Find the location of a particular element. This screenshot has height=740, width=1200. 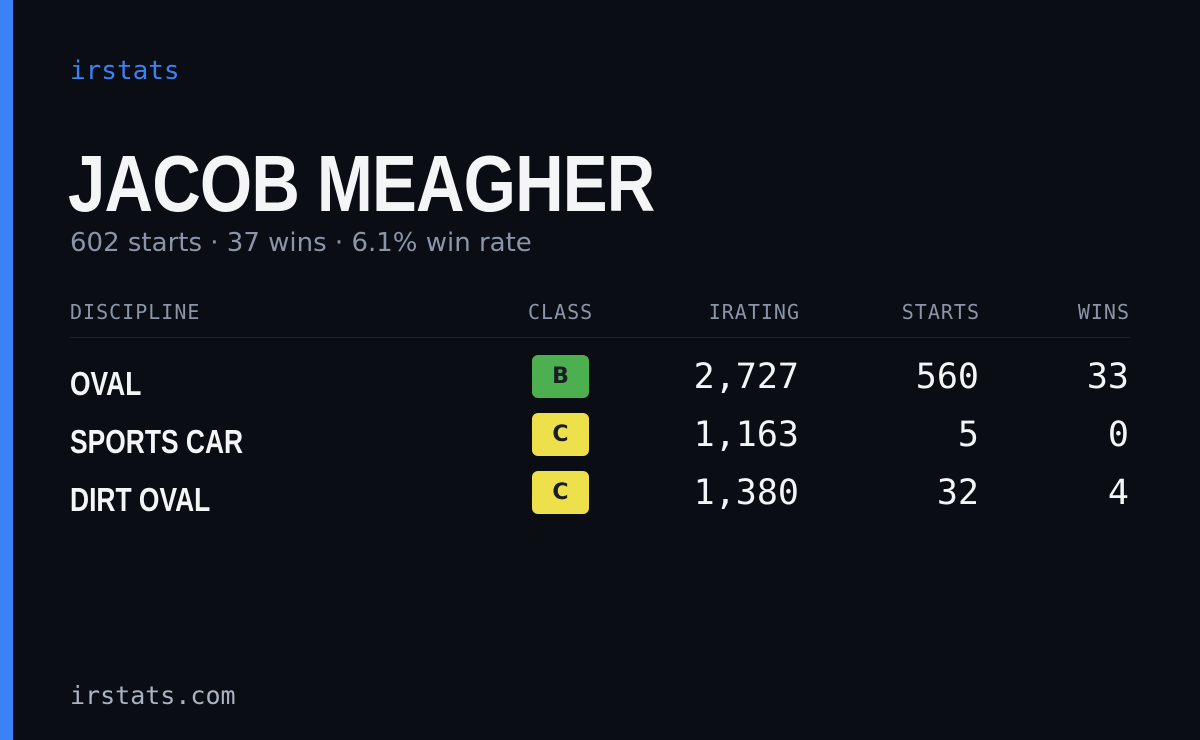

header-class: CLASS is located at coordinates (561, 312).